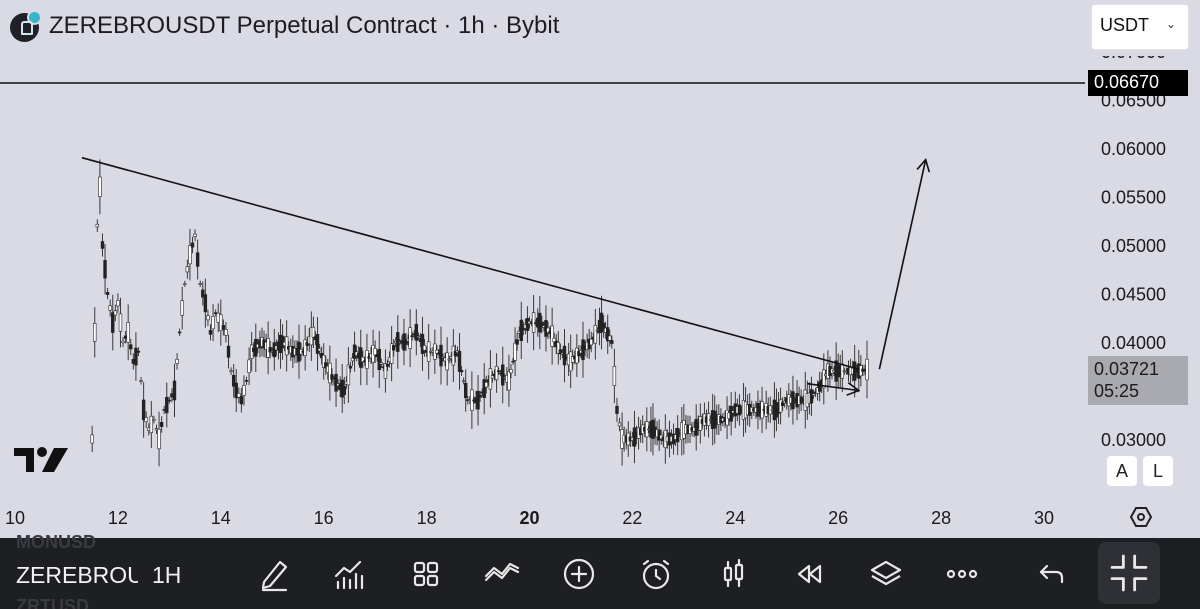 This screenshot has width=1200, height=609. Describe the element at coordinates (1052, 574) in the screenshot. I see `undo-icon` at that location.